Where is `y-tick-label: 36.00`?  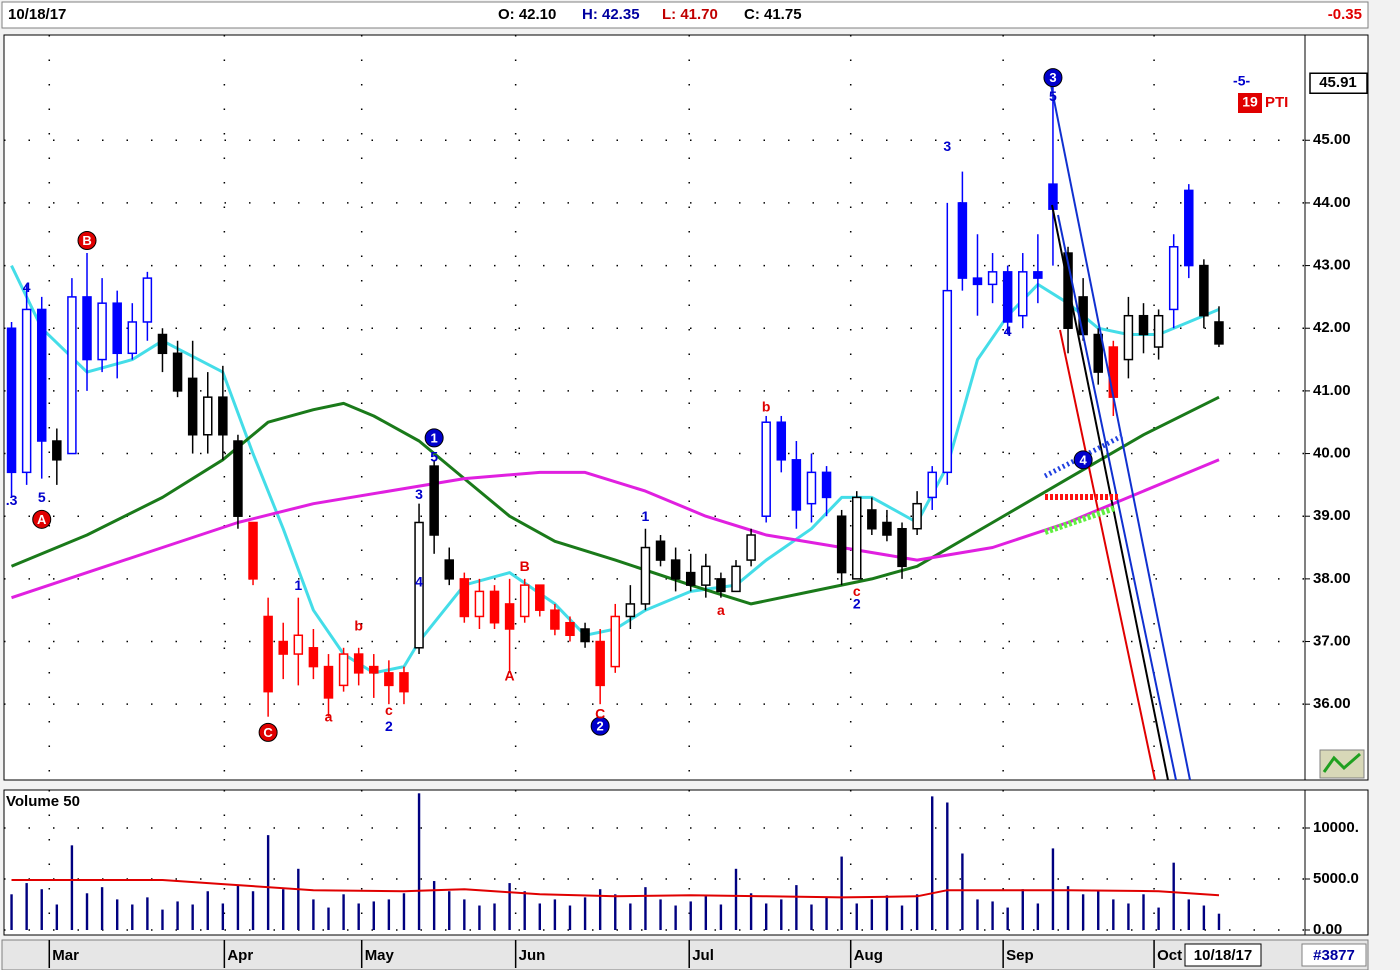
y-tick-label: 36.00 is located at coordinates (1332, 703).